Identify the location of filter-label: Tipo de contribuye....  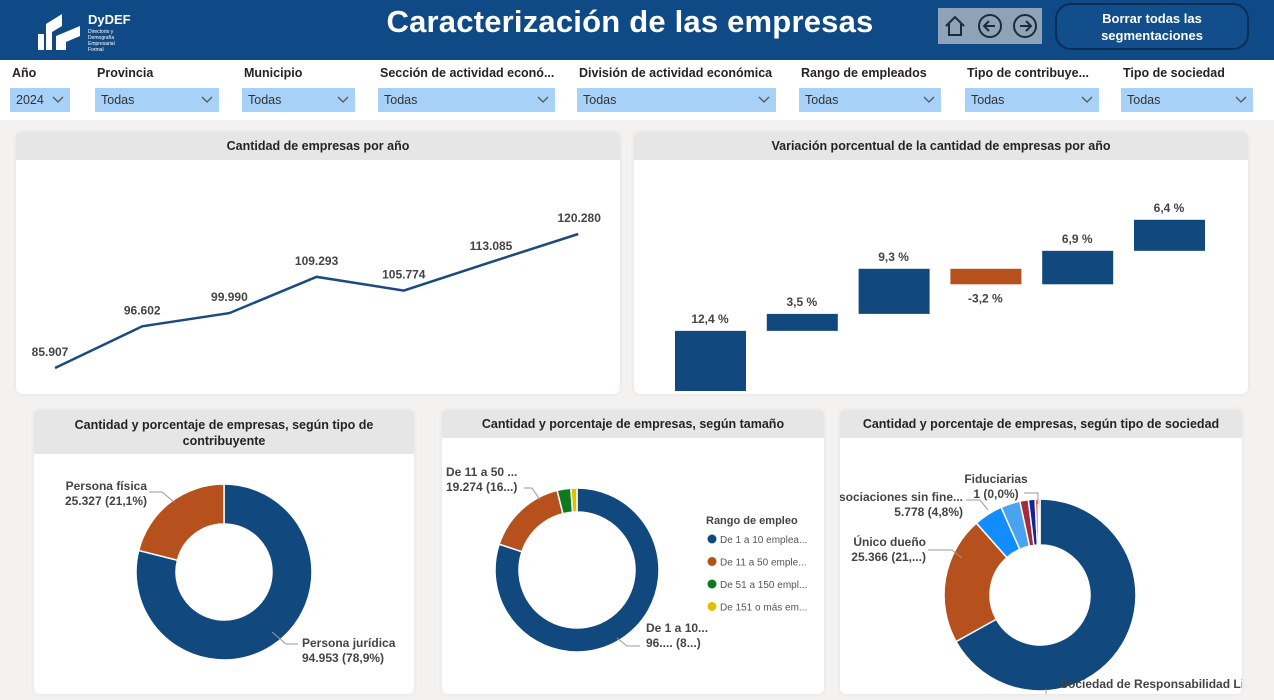
(1028, 73).